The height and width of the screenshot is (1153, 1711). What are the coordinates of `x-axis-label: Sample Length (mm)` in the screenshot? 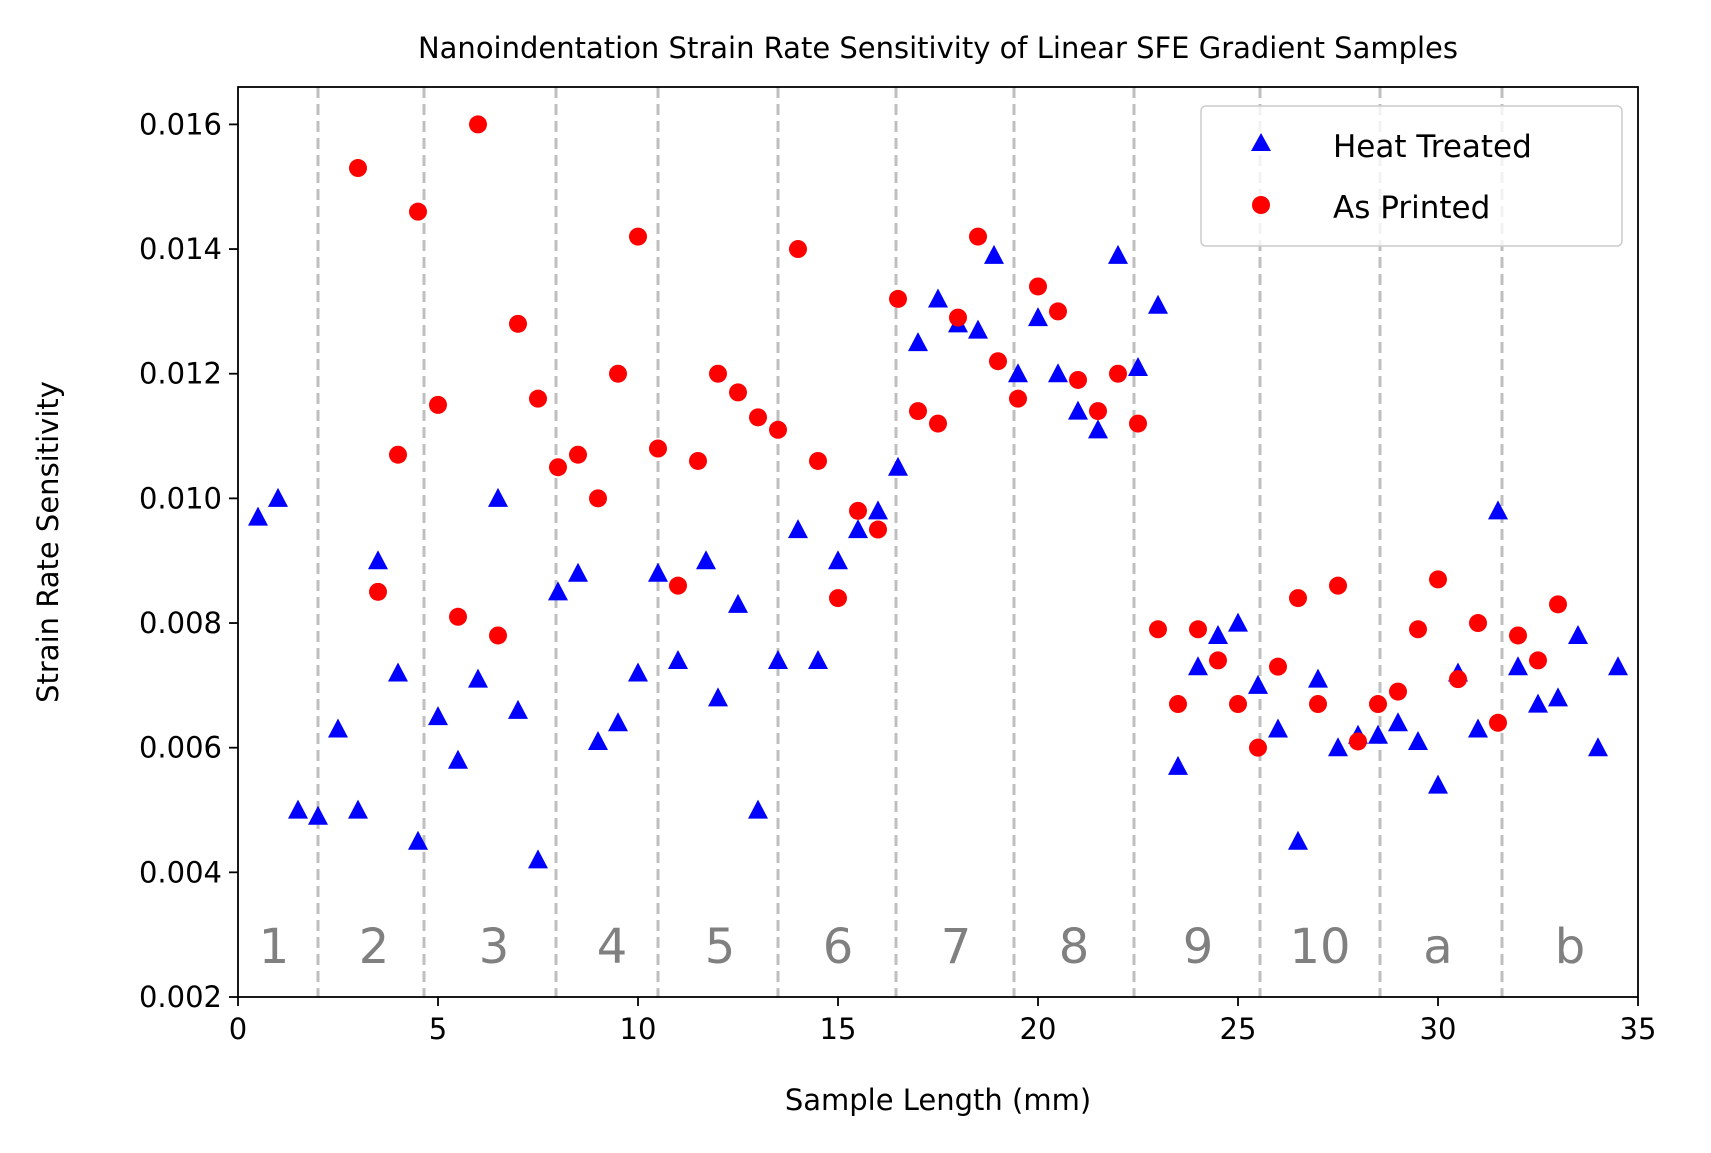 It's located at (938, 1100).